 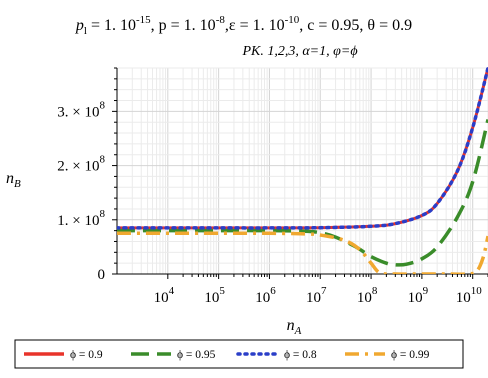 What do you see at coordinates (79, 25) in the screenshot?
I see `chart-title-part: p` at bounding box center [79, 25].